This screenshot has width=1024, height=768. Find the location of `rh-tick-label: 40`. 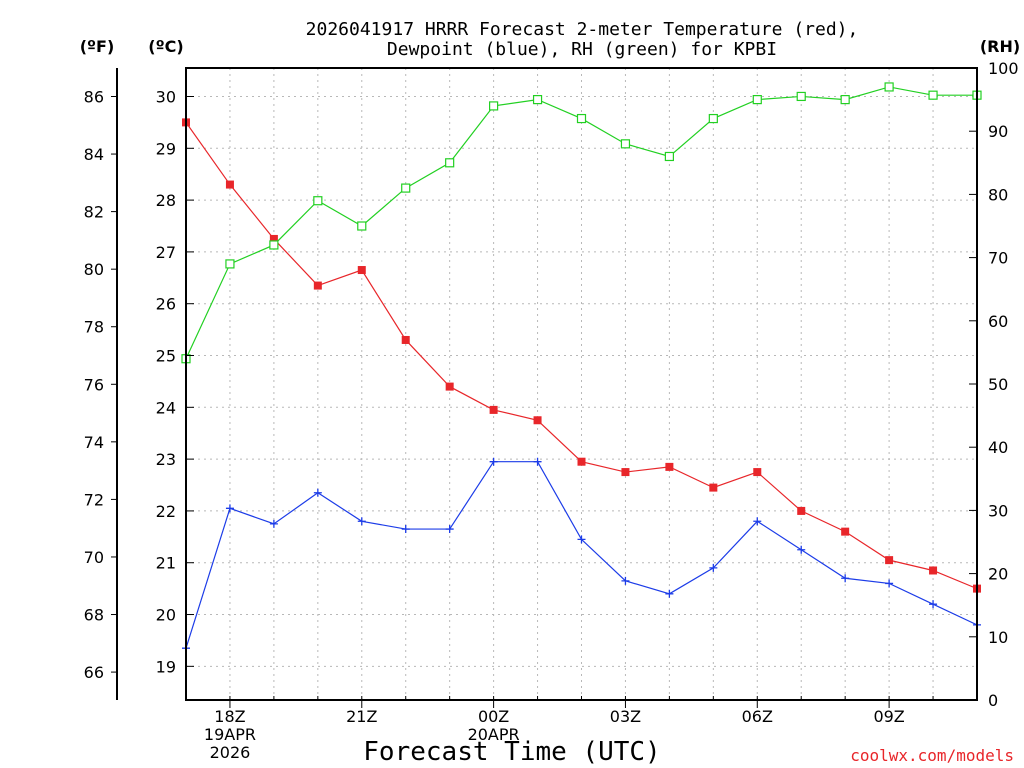

rh-tick-label: 40 is located at coordinates (998, 447).